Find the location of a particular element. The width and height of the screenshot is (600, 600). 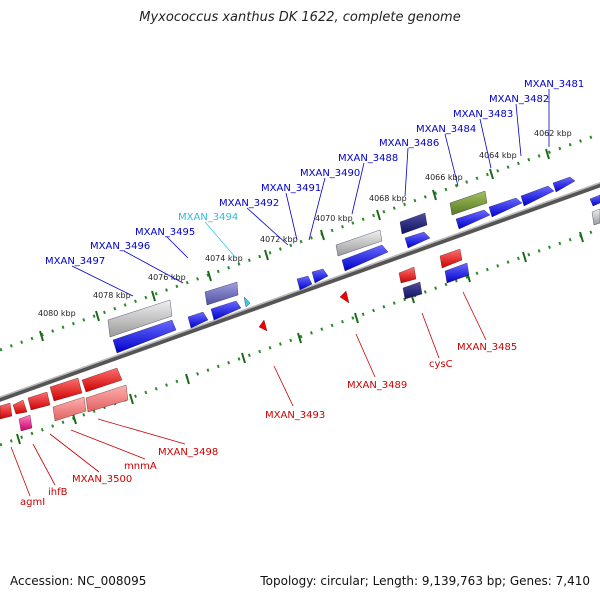

gene-label: ihfB is located at coordinates (58, 492).